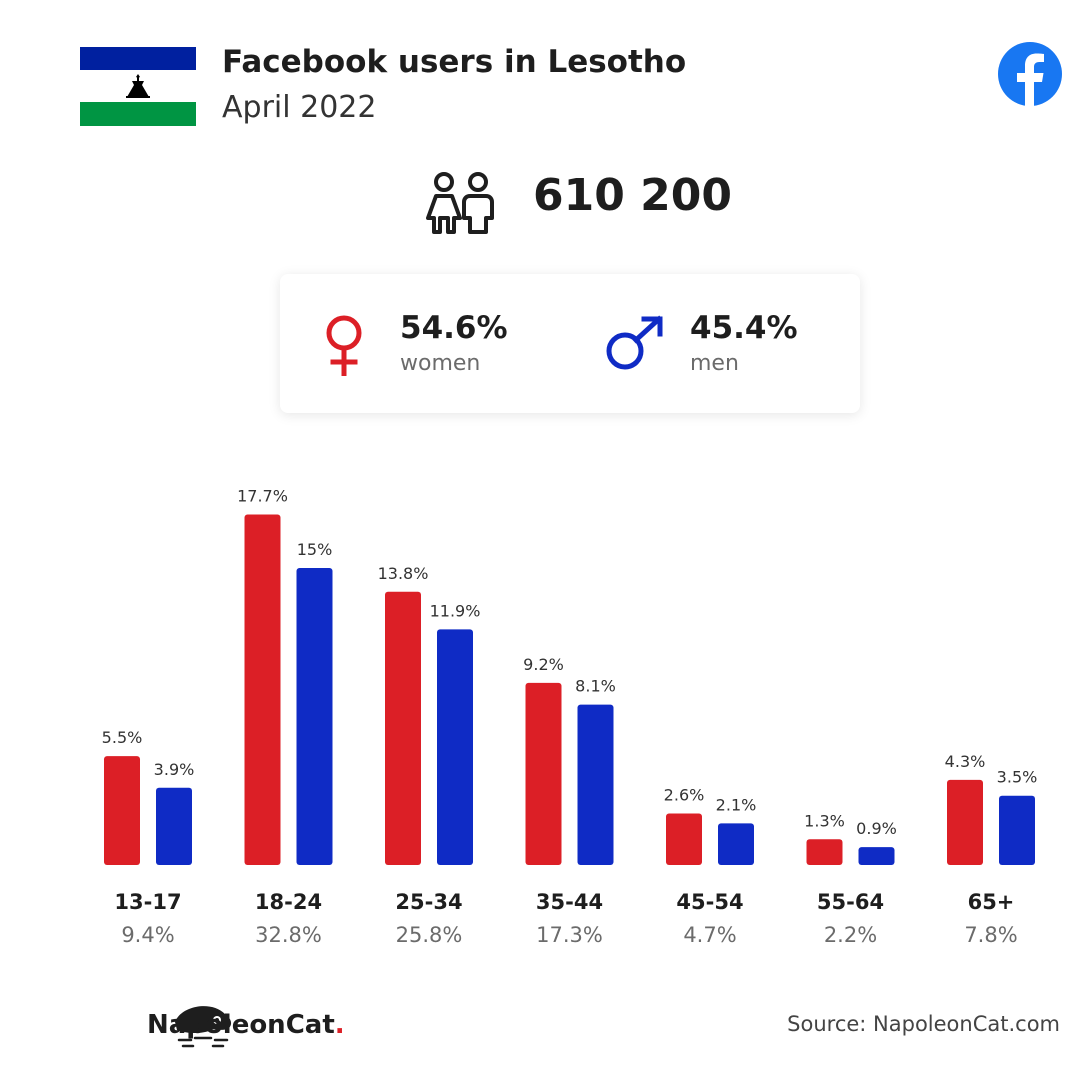 This screenshot has height=1080, width=1080. What do you see at coordinates (403, 573) in the screenshot?
I see `data-label-women-25-34: 13.8%` at bounding box center [403, 573].